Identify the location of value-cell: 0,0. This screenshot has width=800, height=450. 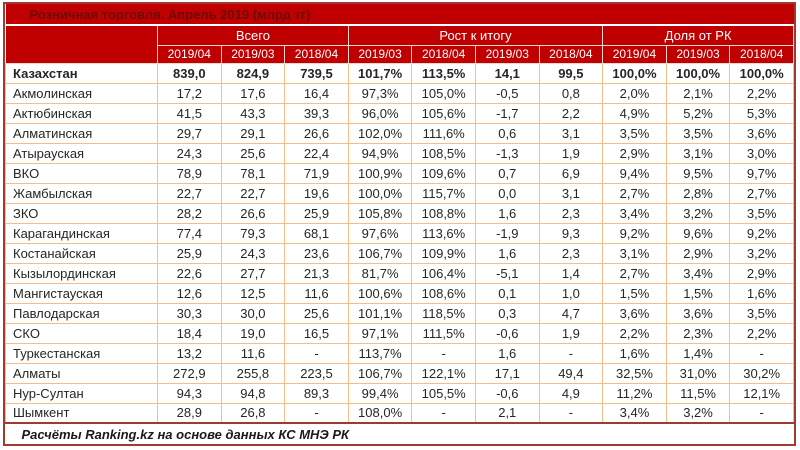
(507, 193).